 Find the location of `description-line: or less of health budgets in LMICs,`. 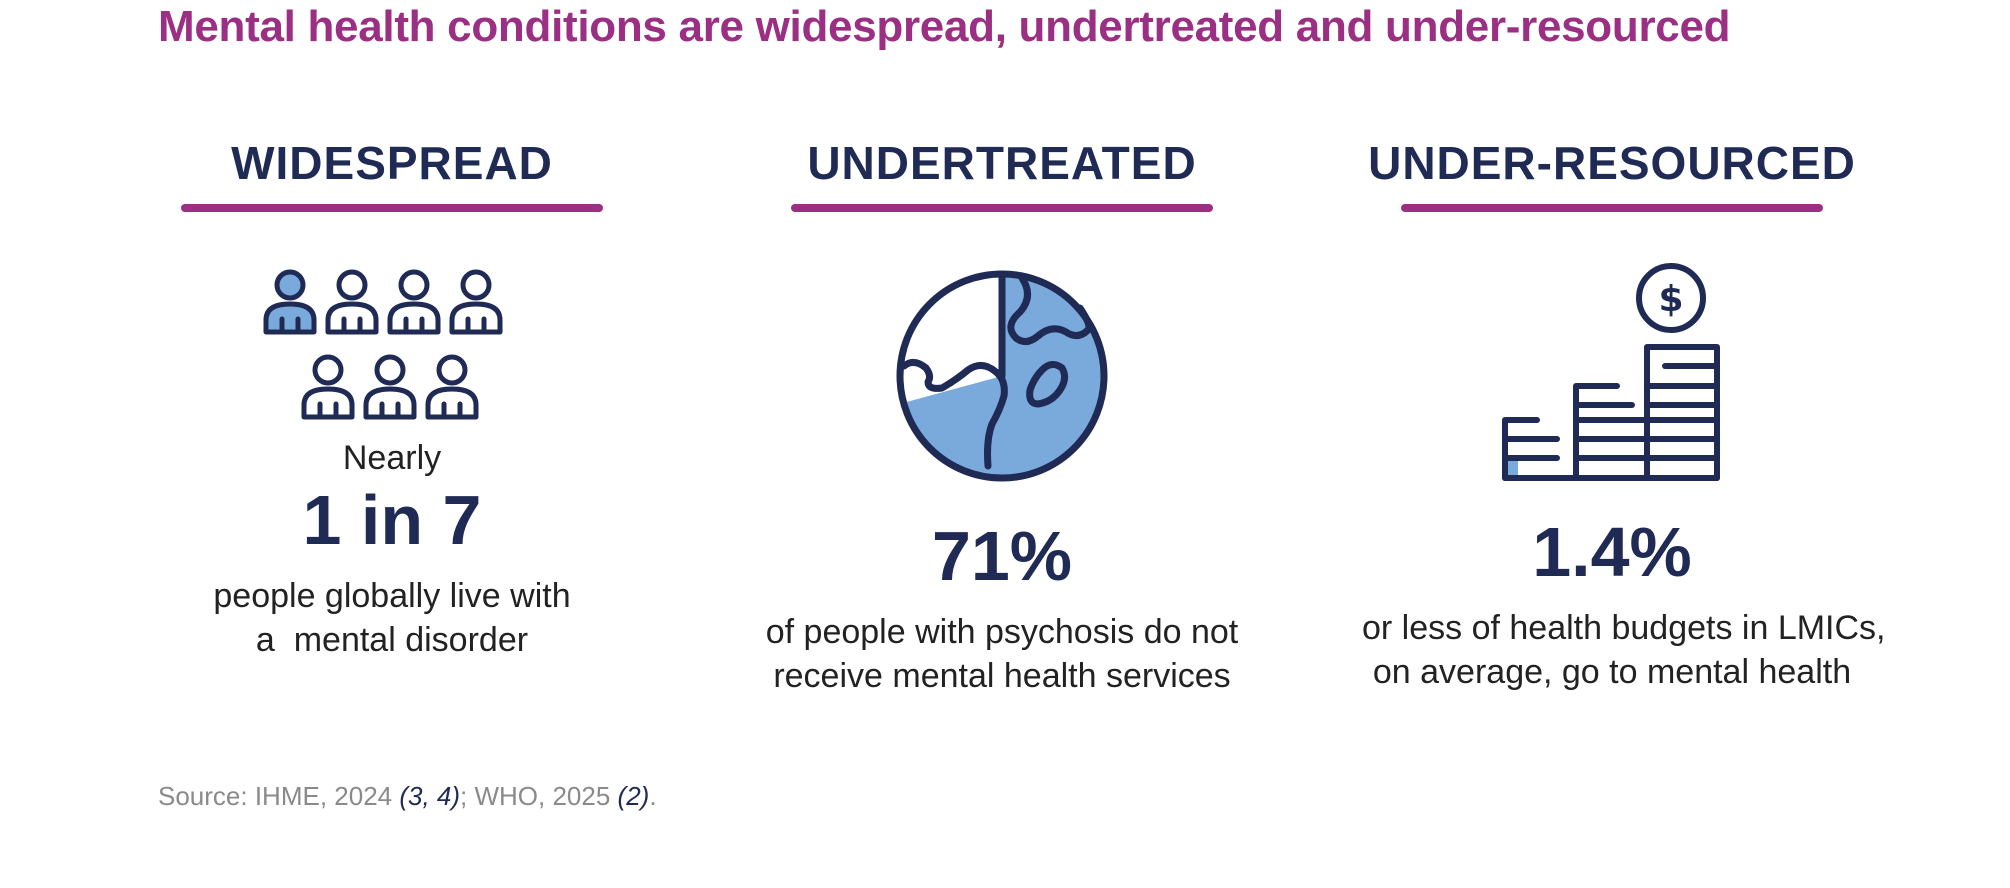

description-line: or less of health budgets in LMICs, is located at coordinates (1624, 628).